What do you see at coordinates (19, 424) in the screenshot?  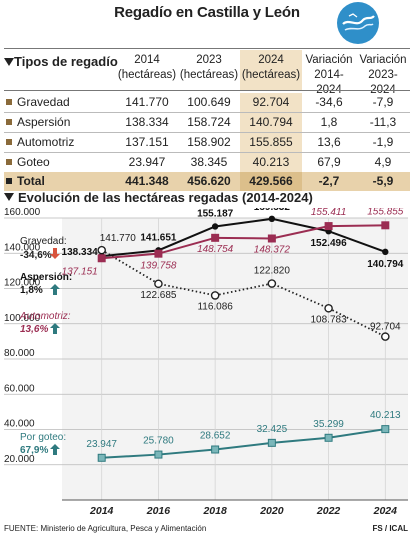 I see `y-tick-label: 40.000` at bounding box center [19, 424].